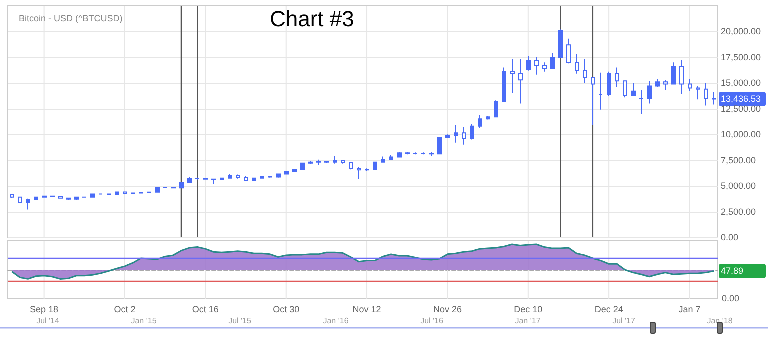  What do you see at coordinates (144, 321) in the screenshot?
I see `category-label: Jan '15` at bounding box center [144, 321].